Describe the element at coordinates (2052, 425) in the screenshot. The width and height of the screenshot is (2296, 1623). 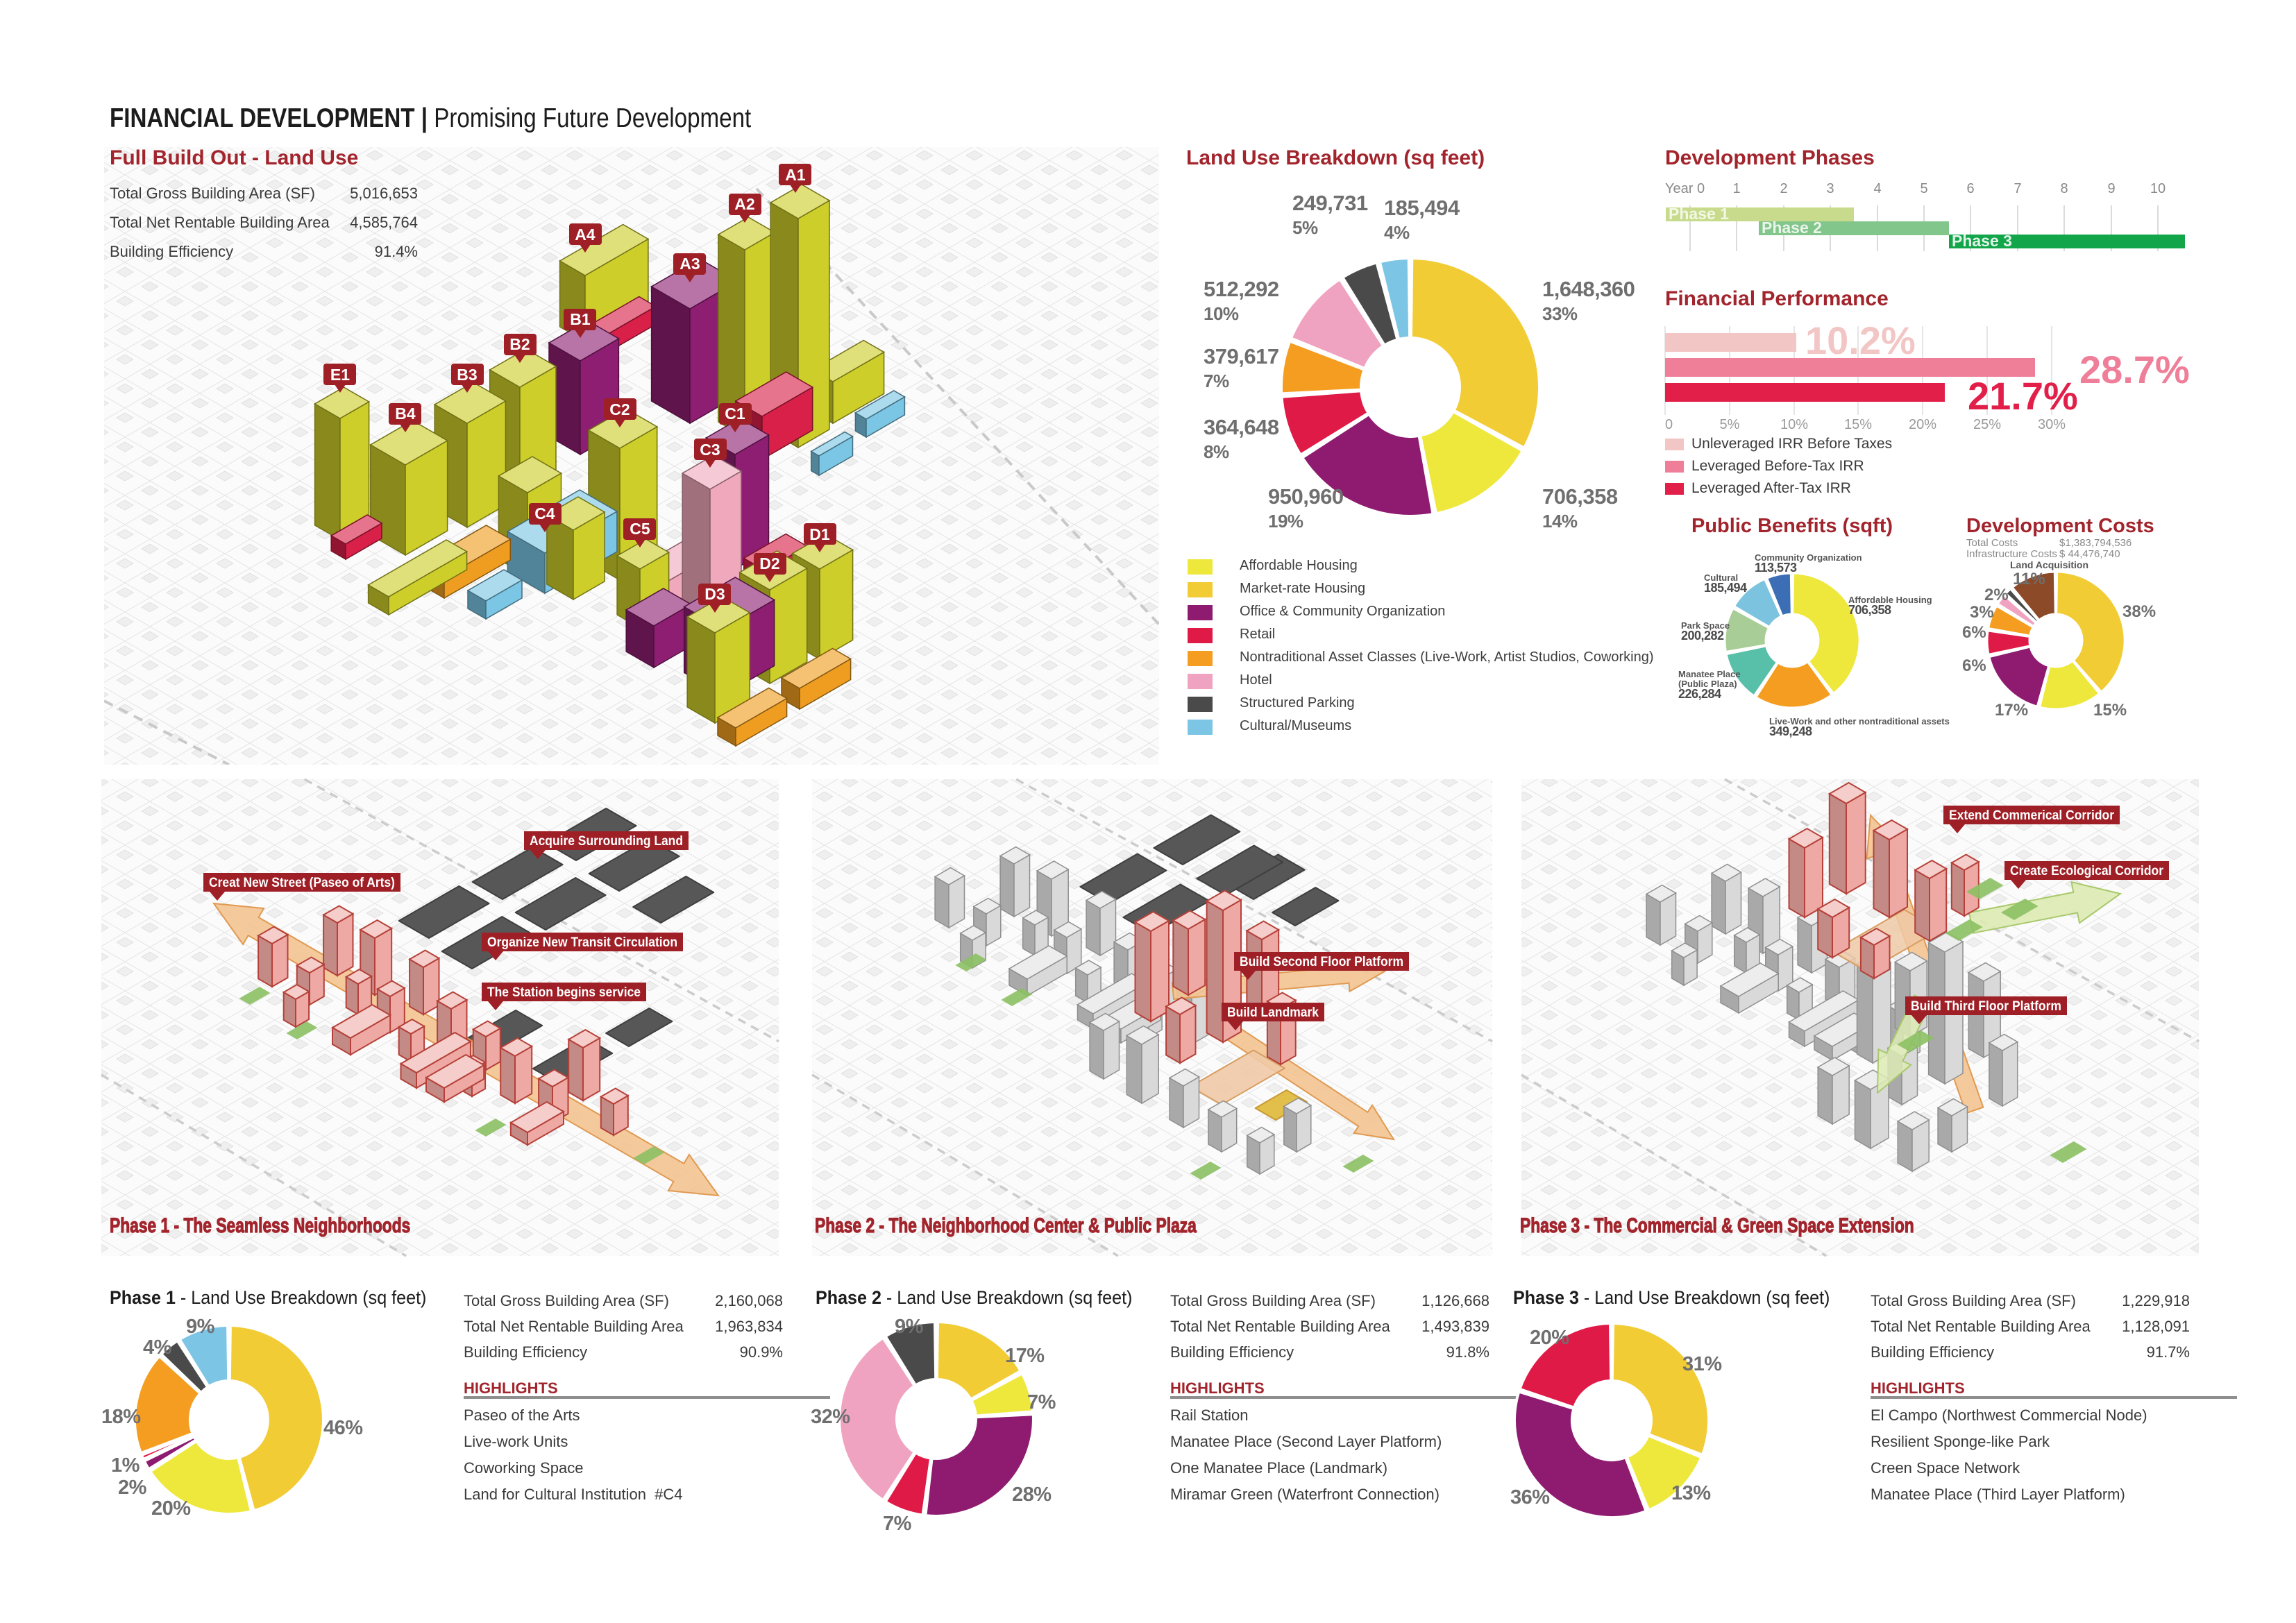
I see `svg-text: 30%` at that location.